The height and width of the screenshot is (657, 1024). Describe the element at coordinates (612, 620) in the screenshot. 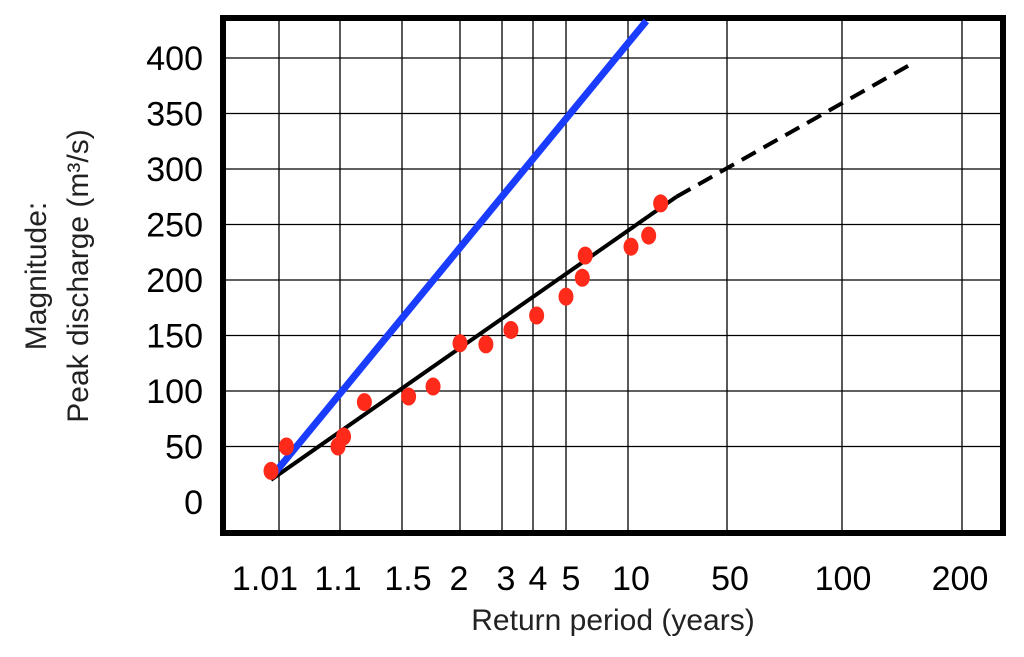

I see `x-axis-title: Return period (years)` at that location.